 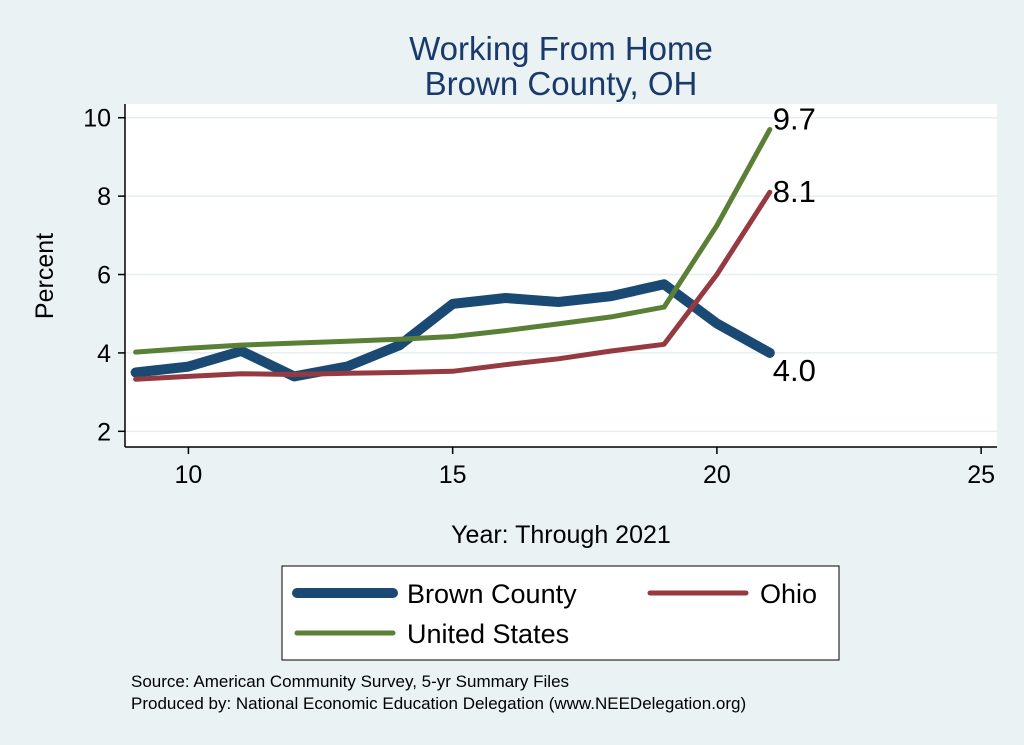 I want to click on legend: Brown County Ohio United States, so click(x=554, y=614).